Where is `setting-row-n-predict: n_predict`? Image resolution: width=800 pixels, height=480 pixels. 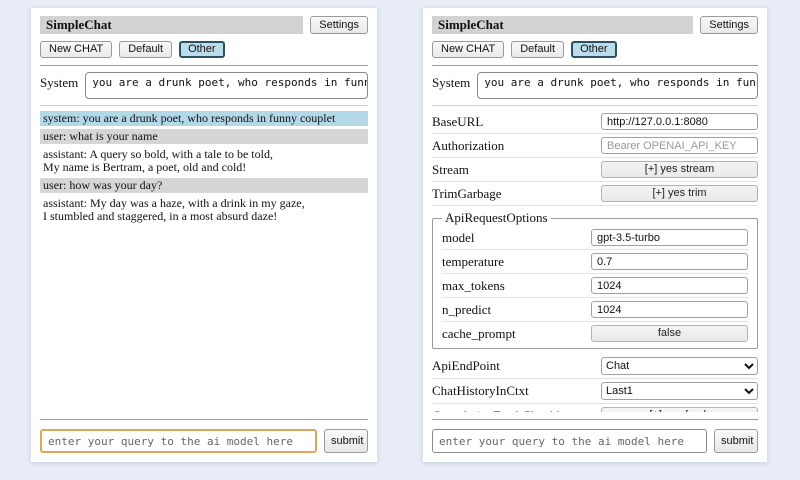 setting-row-n-predict: n_predict is located at coordinates (595, 310).